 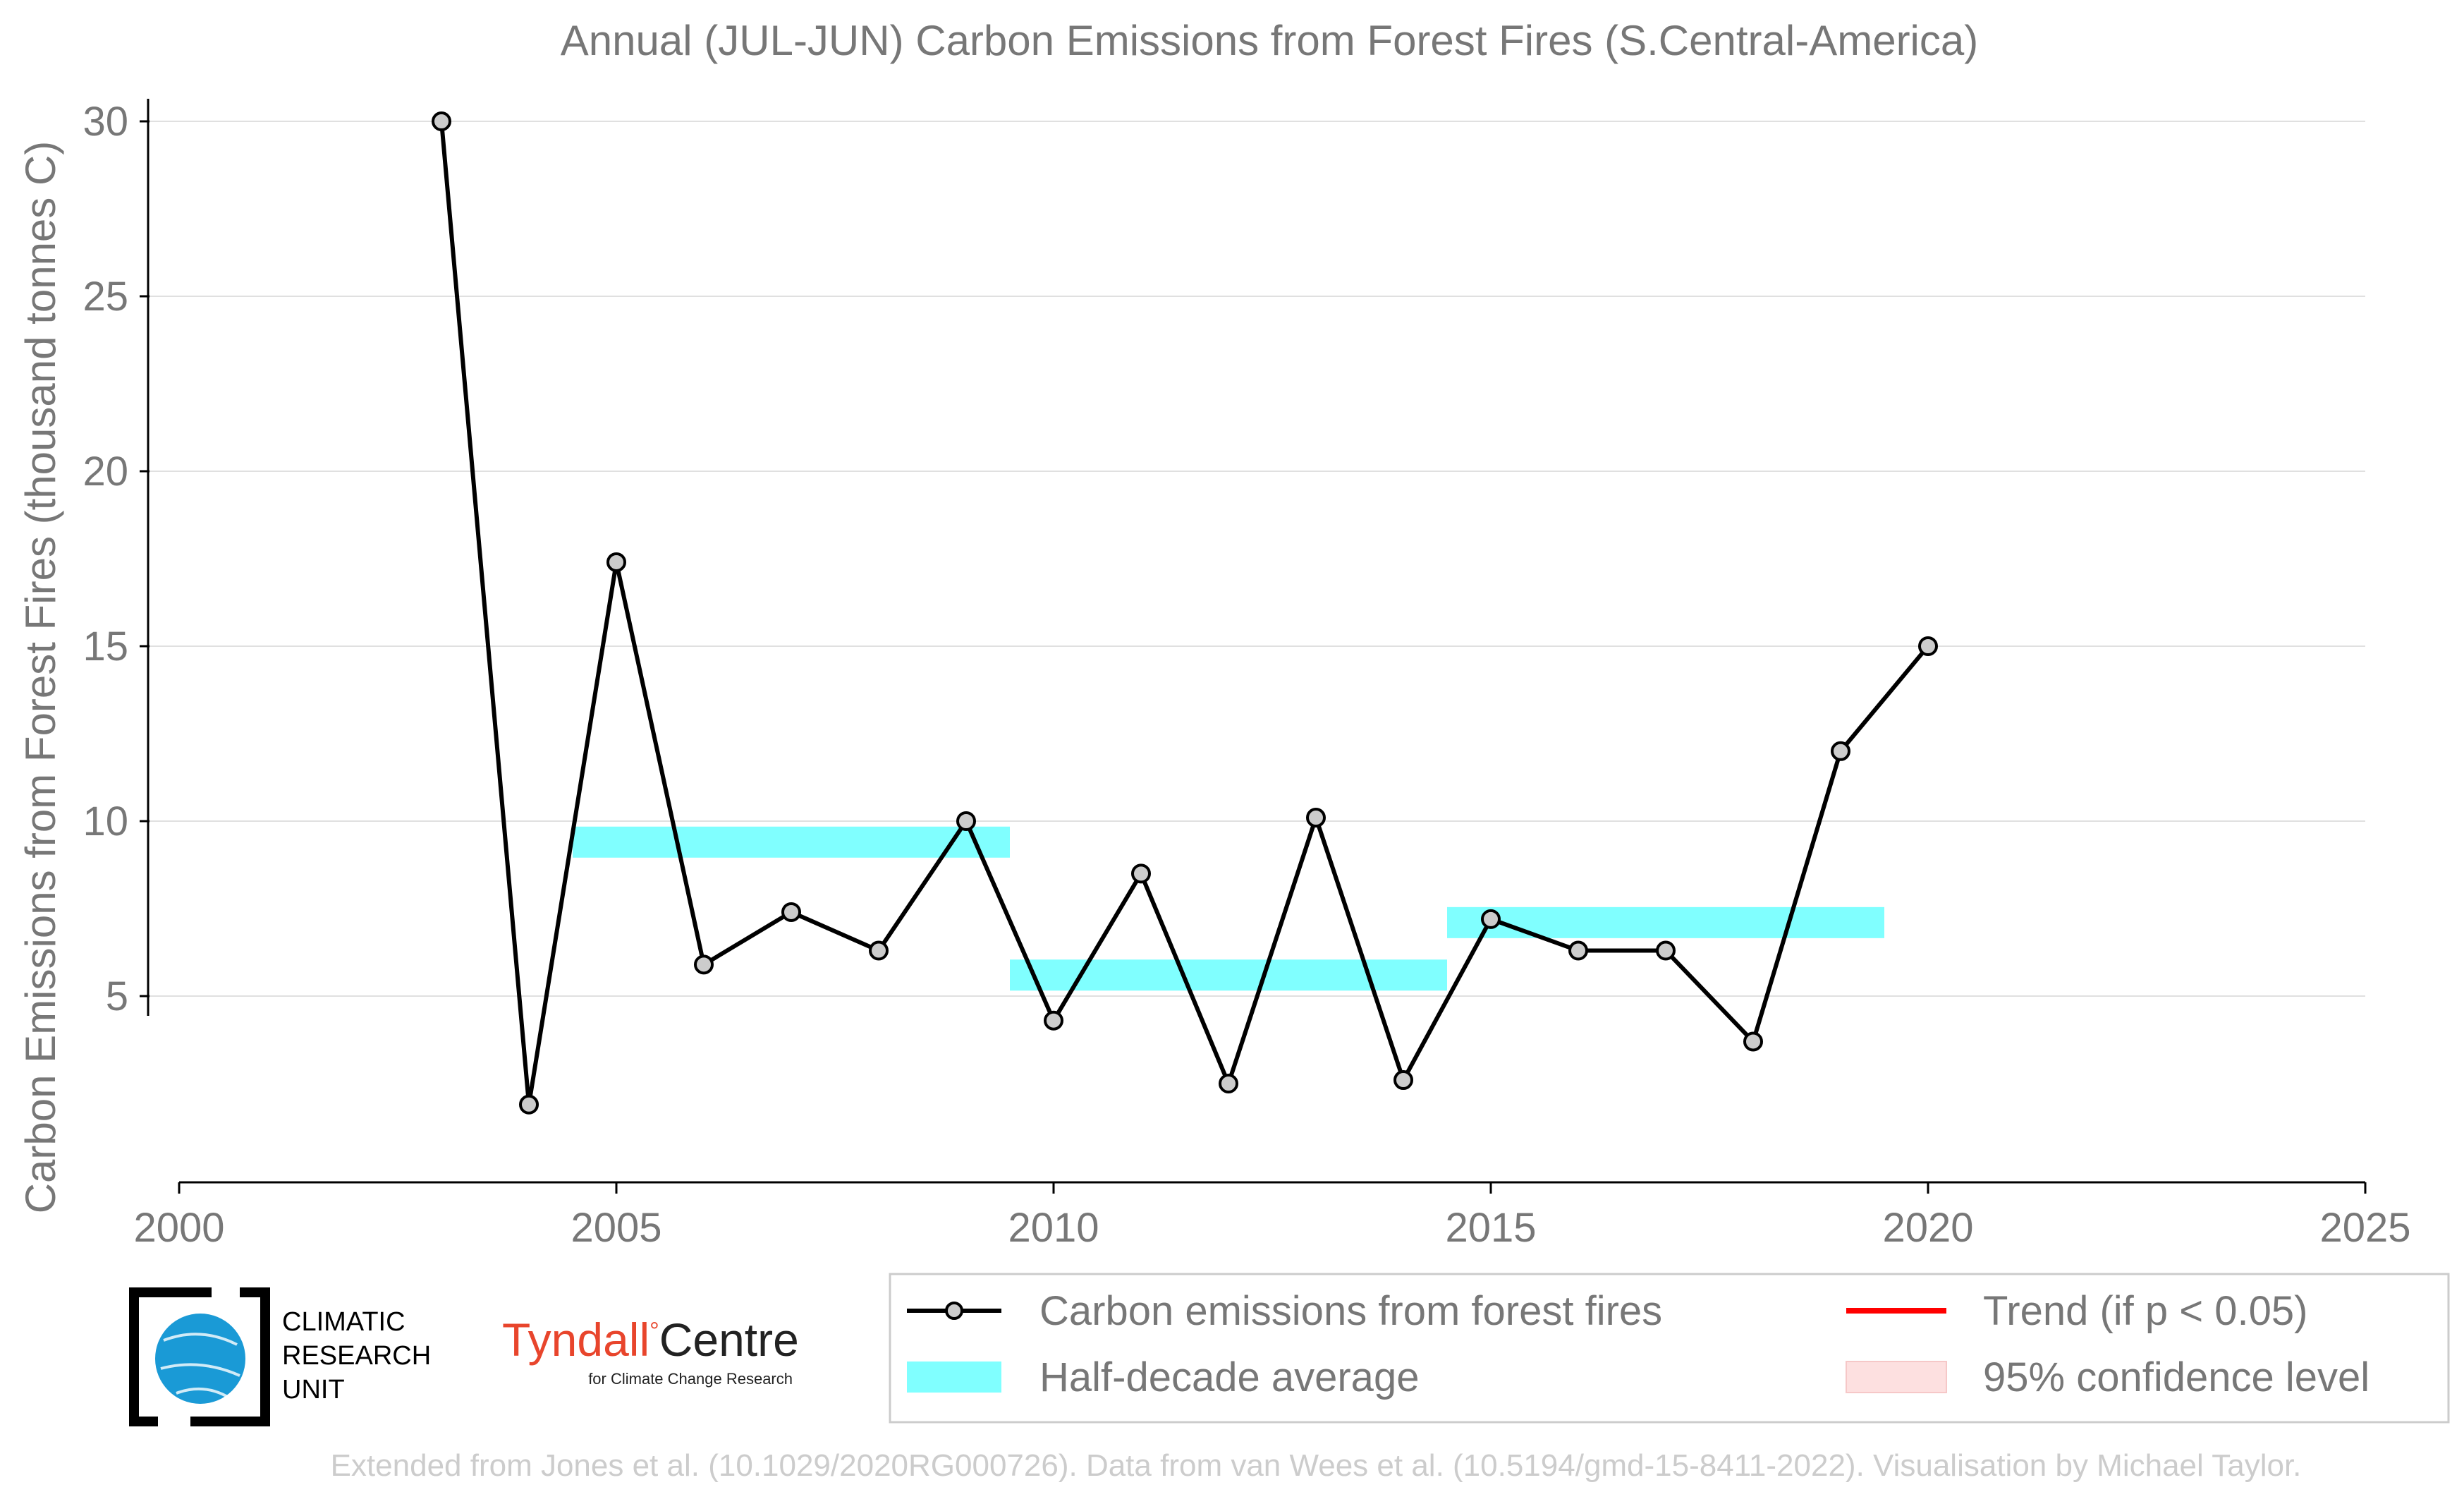 I want to click on y-tick-label: 10, so click(x=106, y=821).